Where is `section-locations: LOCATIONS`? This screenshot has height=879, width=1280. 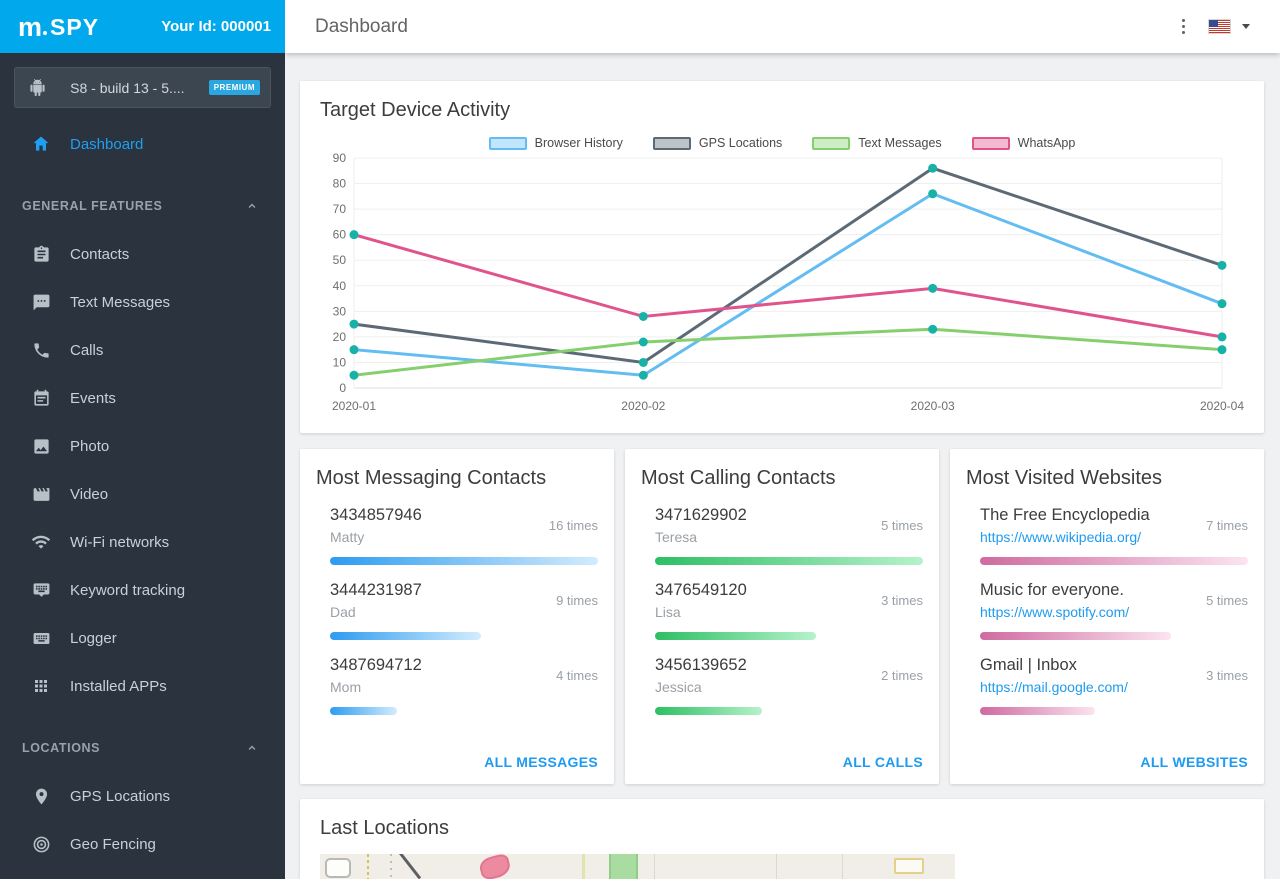 section-locations: LOCATIONS is located at coordinates (142, 748).